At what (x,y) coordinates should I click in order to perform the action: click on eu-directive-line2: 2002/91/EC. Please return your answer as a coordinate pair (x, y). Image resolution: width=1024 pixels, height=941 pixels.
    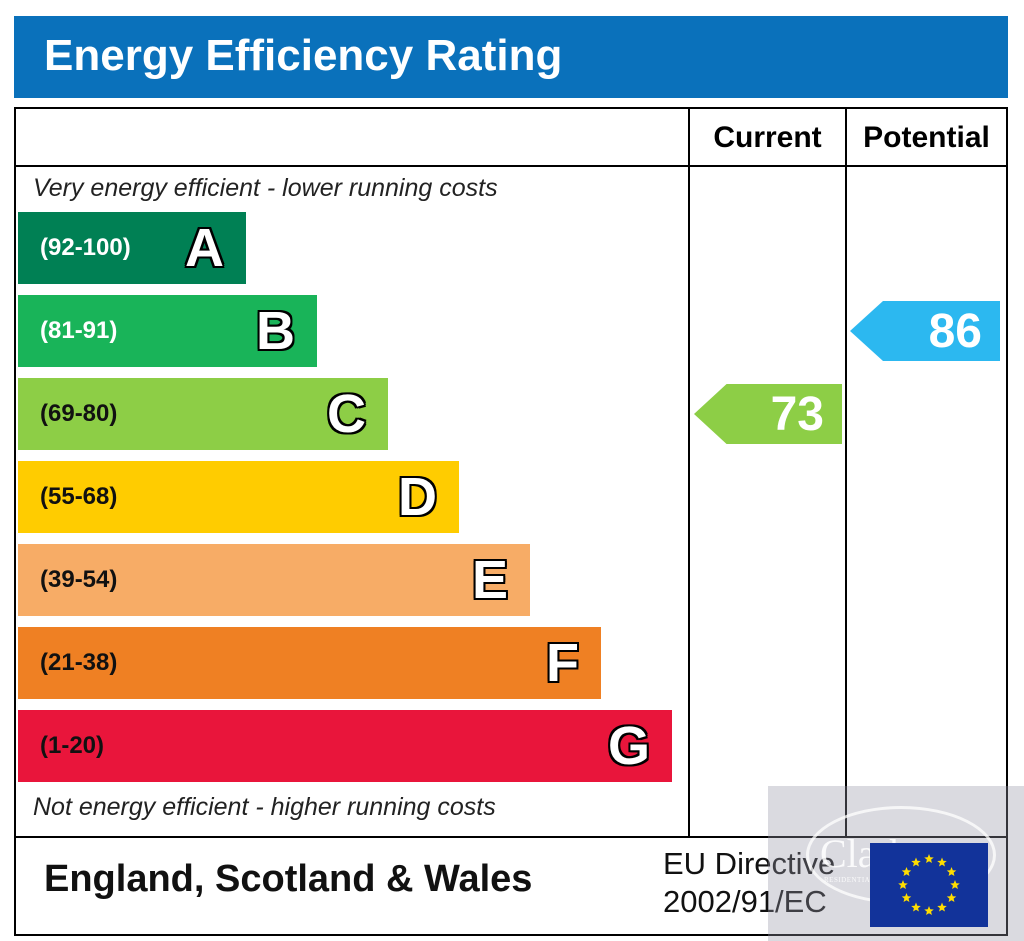
    Looking at the image, I should click on (745, 901).